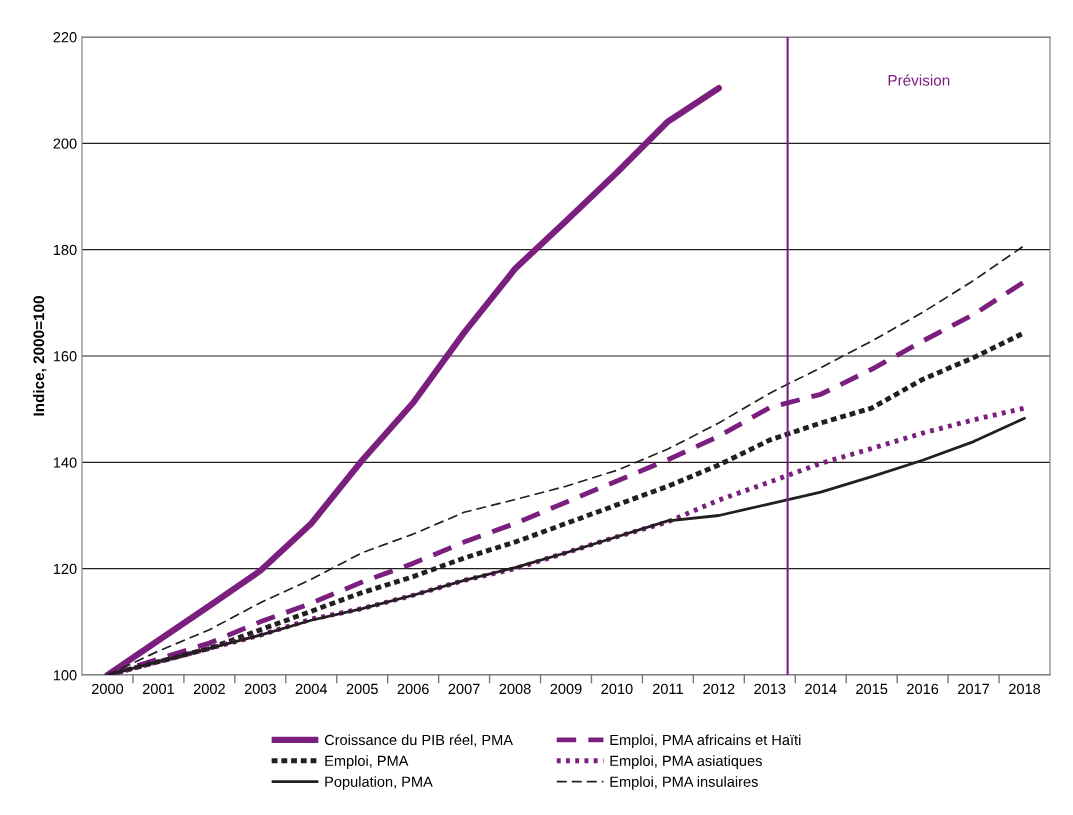  I want to click on y-tick-label: 160, so click(65, 356).